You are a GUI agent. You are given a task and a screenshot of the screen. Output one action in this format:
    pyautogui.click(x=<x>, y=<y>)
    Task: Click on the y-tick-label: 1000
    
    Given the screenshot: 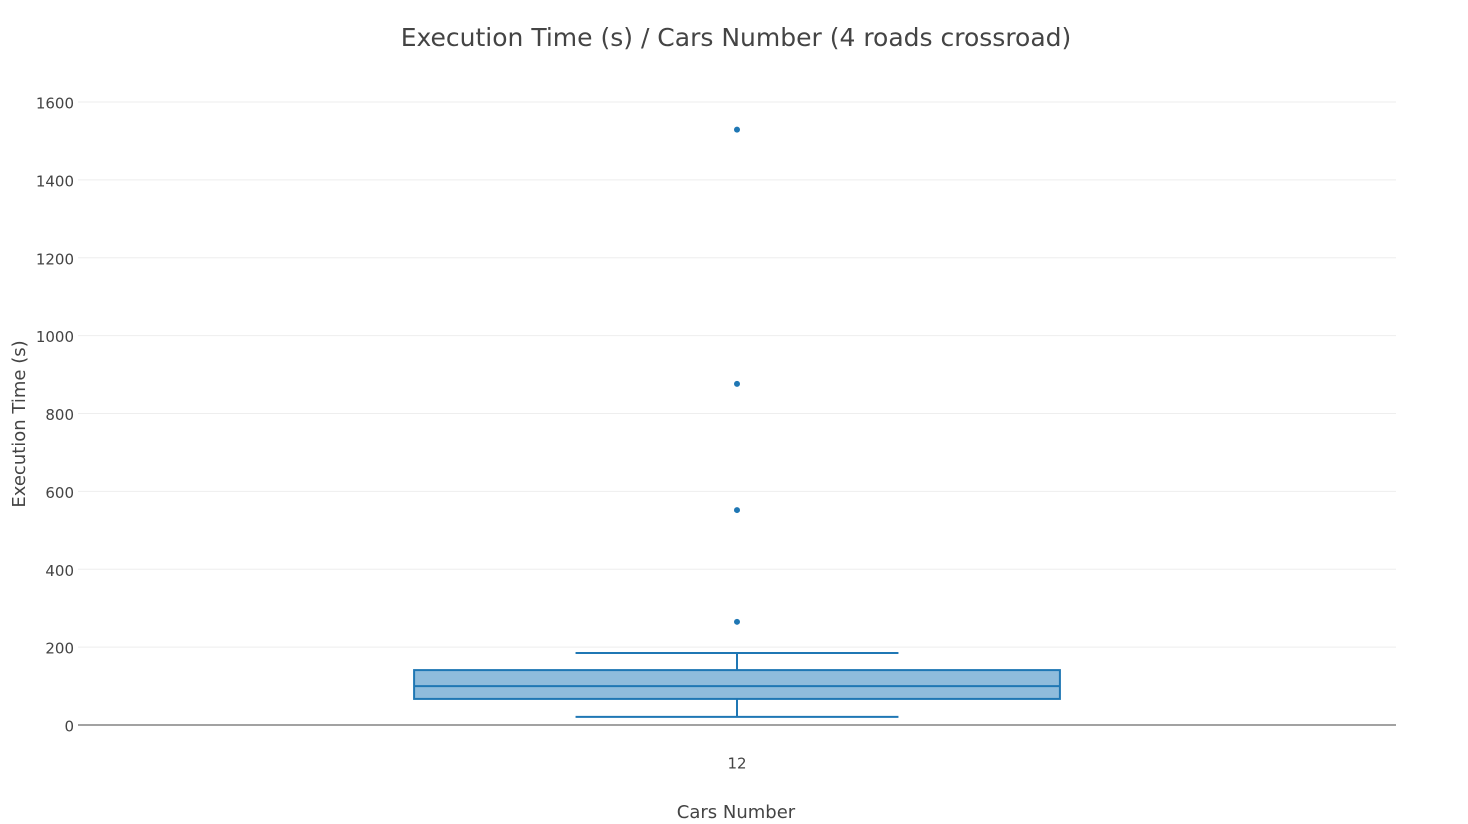 What is the action you would take?
    pyautogui.click(x=55, y=337)
    